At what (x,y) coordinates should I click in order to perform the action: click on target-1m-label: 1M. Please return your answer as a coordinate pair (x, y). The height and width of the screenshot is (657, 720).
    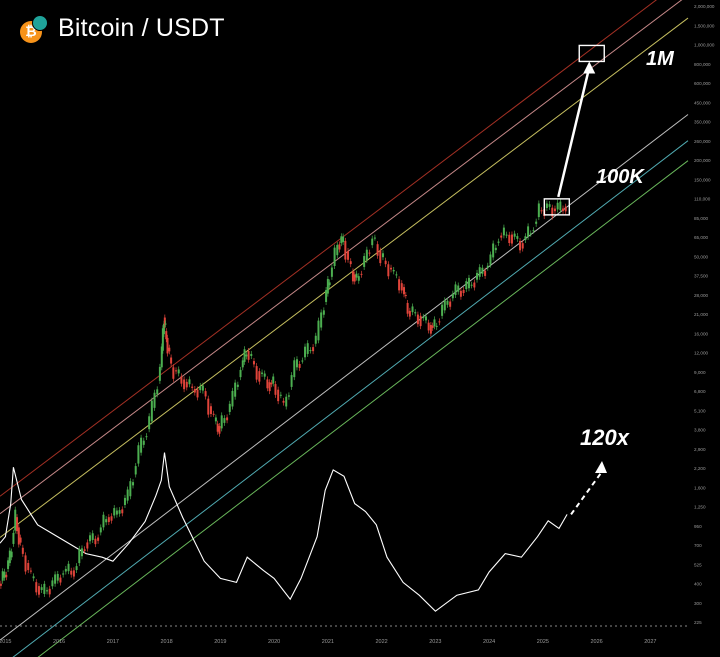
    Looking at the image, I should click on (660, 59).